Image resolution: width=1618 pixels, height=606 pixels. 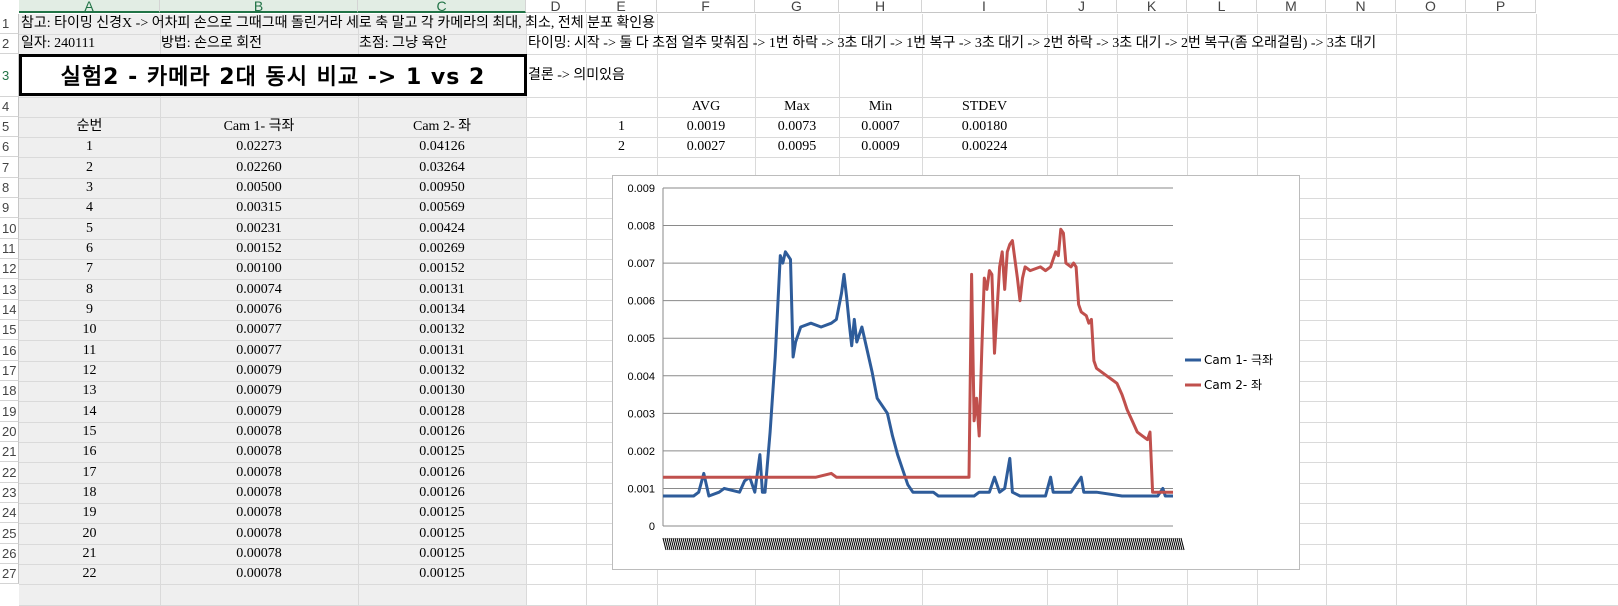 I want to click on table-cell-r8-c2: 0.00131, so click(x=442, y=289).